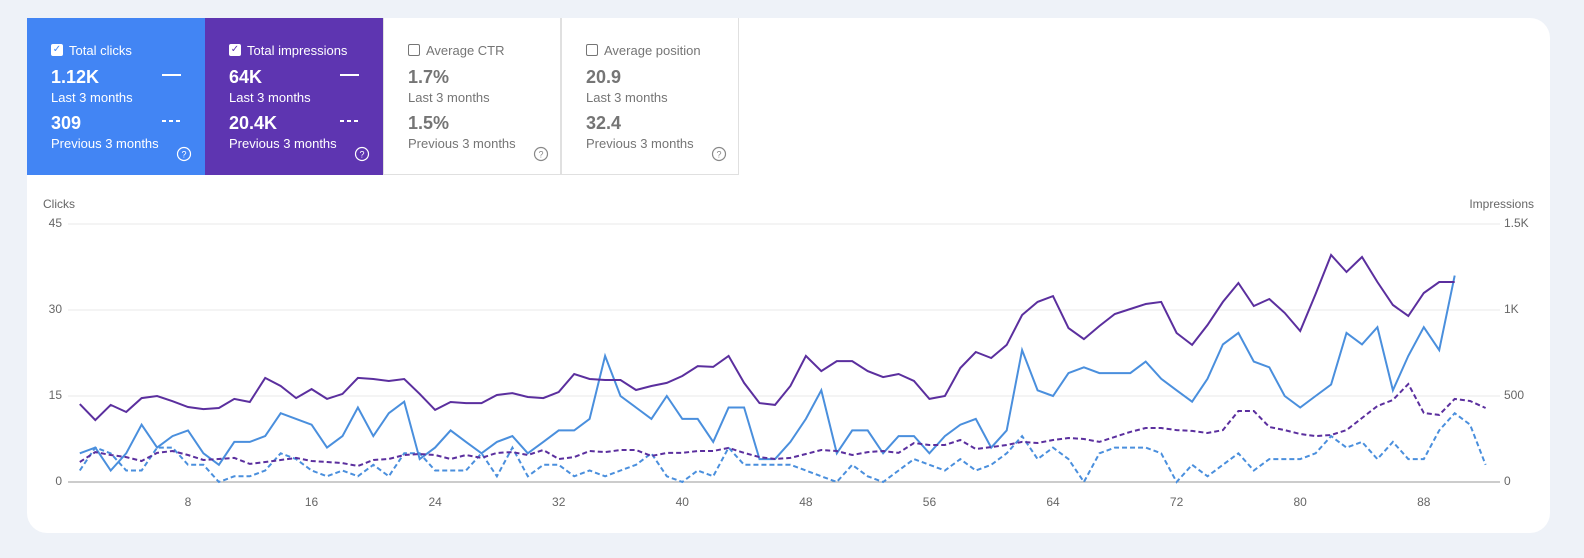 Image resolution: width=1584 pixels, height=558 pixels. I want to click on current-value: 1.7%, so click(429, 77).